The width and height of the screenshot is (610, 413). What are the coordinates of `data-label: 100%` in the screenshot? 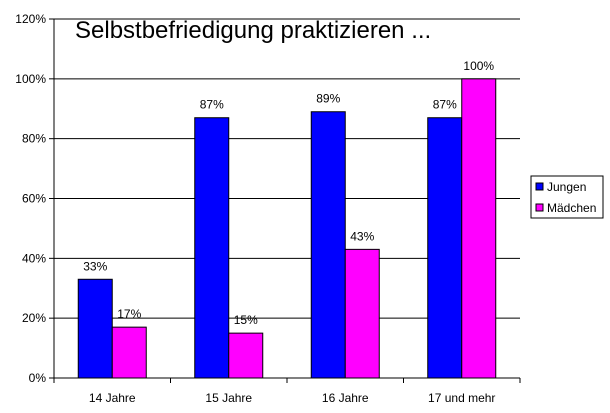 It's located at (478, 66).